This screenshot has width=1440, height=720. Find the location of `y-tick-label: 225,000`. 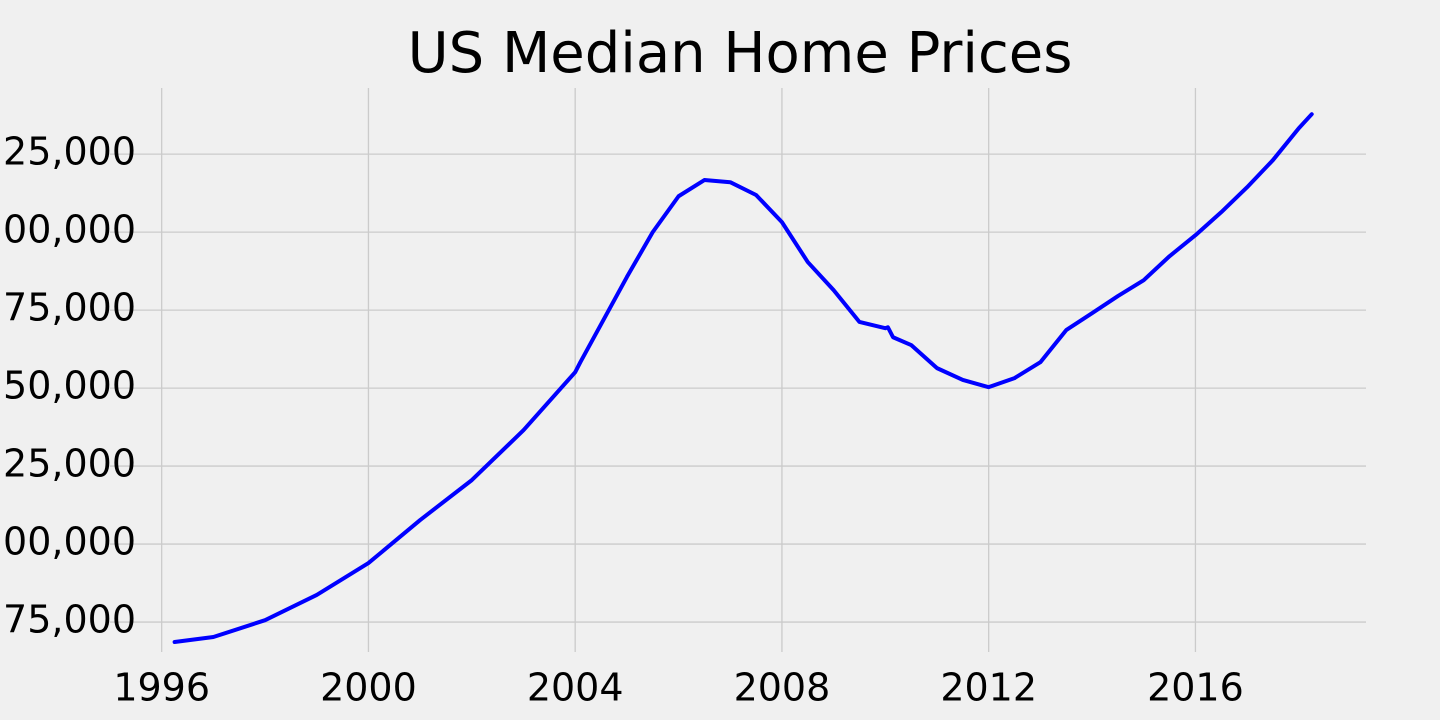

y-tick-label: 225,000 is located at coordinates (68, 152).